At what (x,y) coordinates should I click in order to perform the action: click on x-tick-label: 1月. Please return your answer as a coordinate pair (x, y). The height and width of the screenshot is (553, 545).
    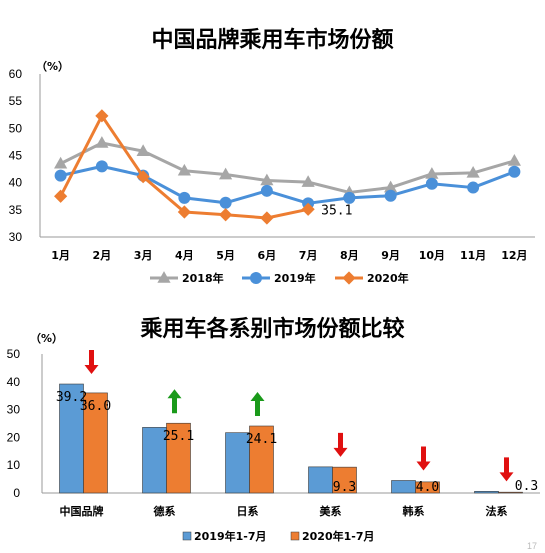
    Looking at the image, I should click on (60, 255).